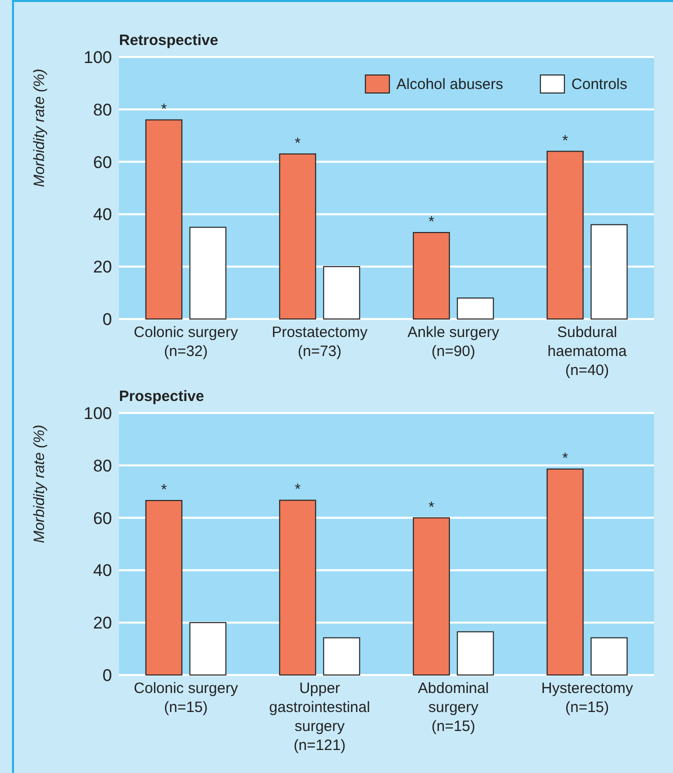 The width and height of the screenshot is (673, 773). I want to click on chart-title: Retrospective, so click(168, 40).